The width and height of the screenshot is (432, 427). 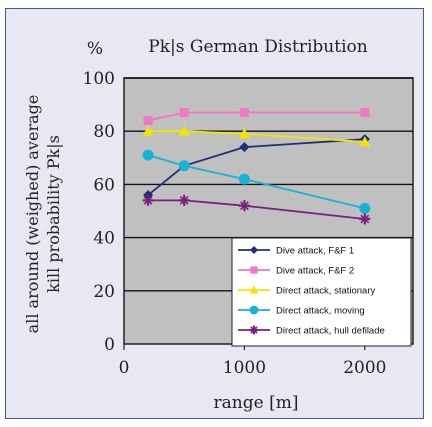 I want to click on legend-entry: Direct attack, stationary, so click(x=326, y=291).